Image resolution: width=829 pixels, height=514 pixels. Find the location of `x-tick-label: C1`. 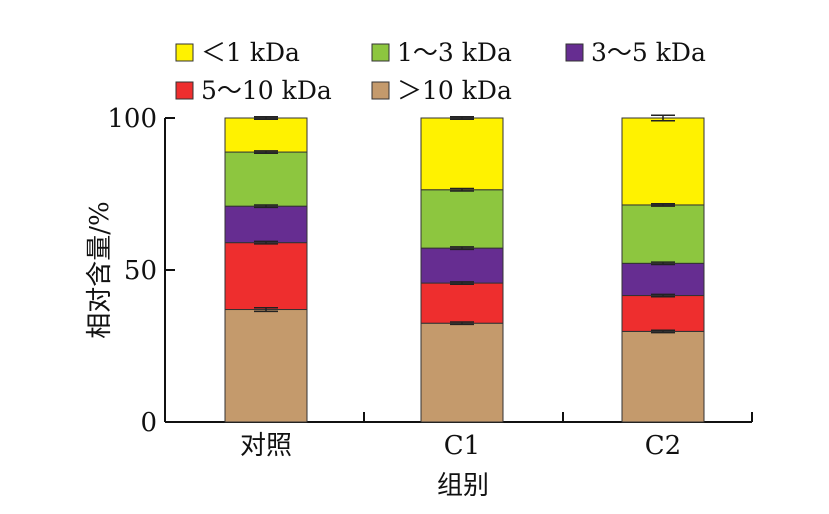

x-tick-label: C1 is located at coordinates (462, 446).